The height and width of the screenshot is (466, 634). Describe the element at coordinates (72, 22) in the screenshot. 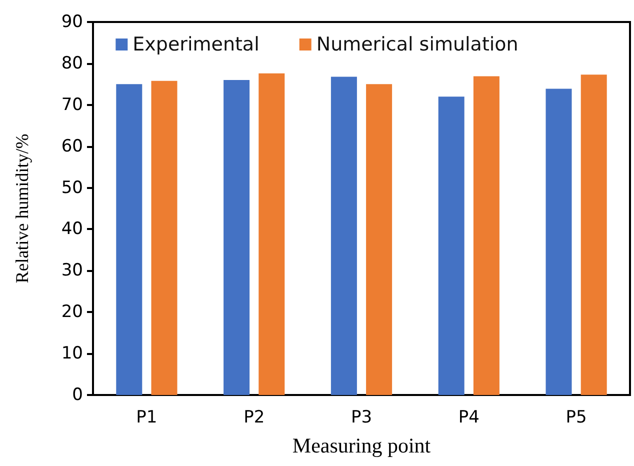

I see `y-tick-label: 90` at that location.